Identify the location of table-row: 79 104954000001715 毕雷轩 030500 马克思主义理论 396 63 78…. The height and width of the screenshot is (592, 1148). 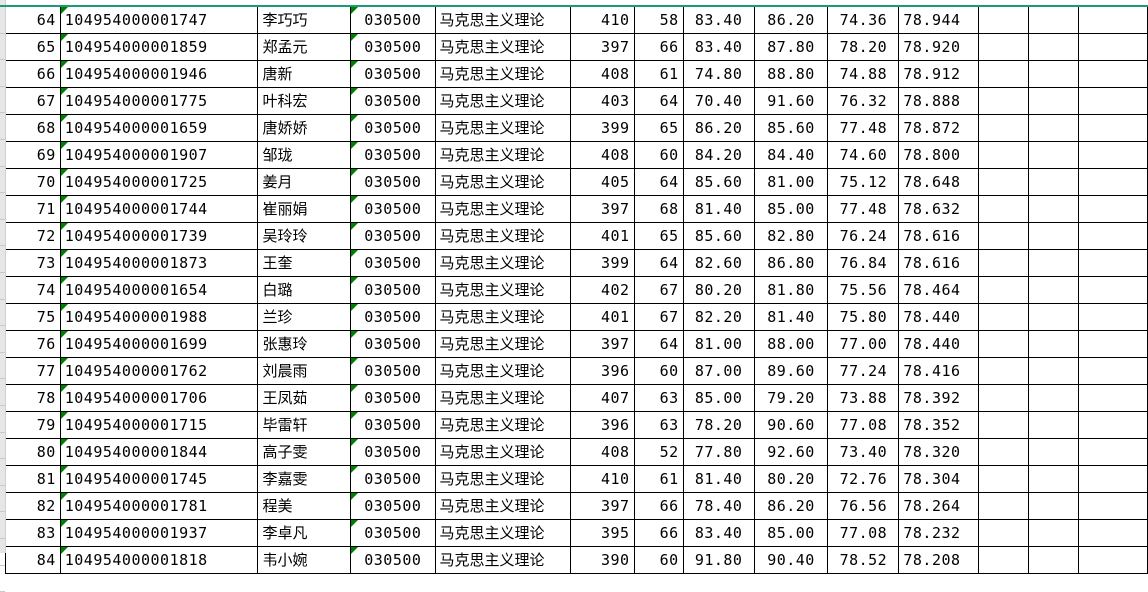
(576, 425).